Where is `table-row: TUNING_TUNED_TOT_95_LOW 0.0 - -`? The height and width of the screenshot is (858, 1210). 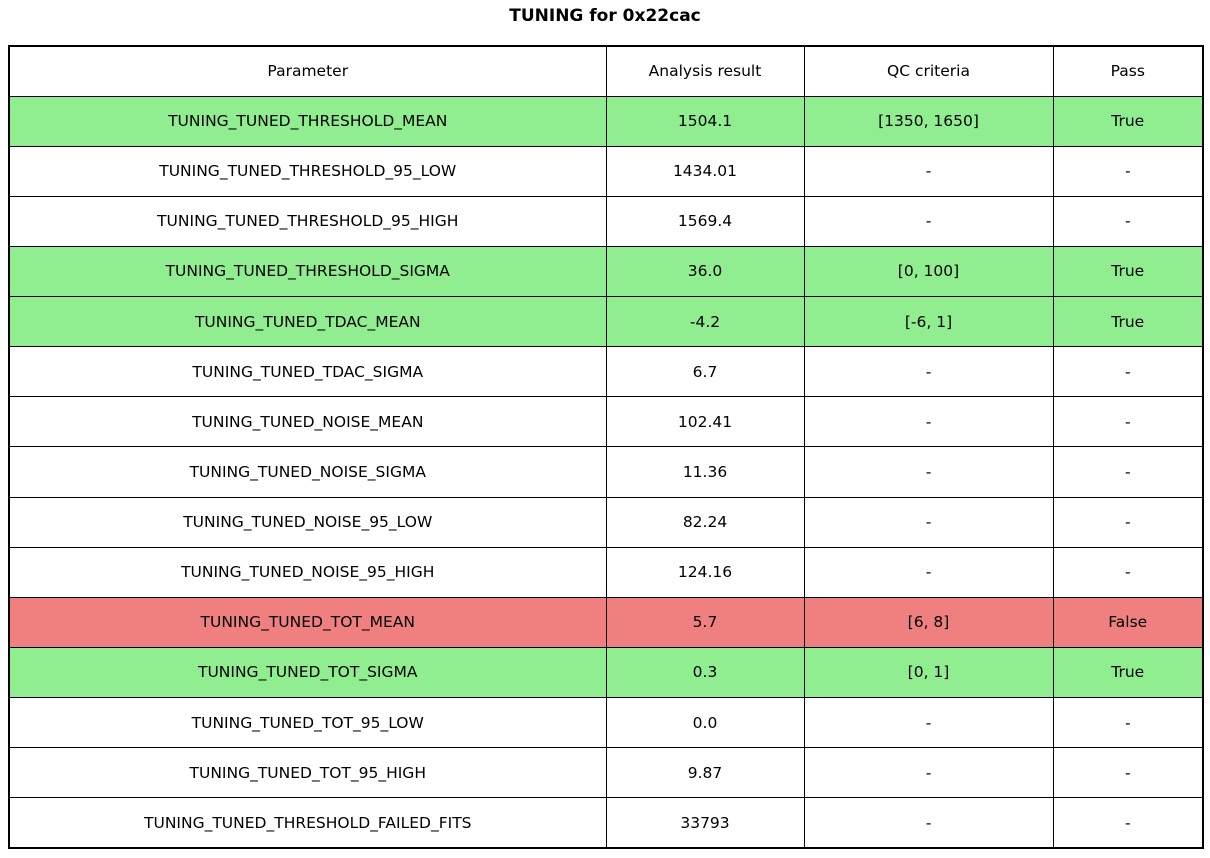 table-row: TUNING_TUNED_TOT_95_LOW 0.0 - - is located at coordinates (606, 722).